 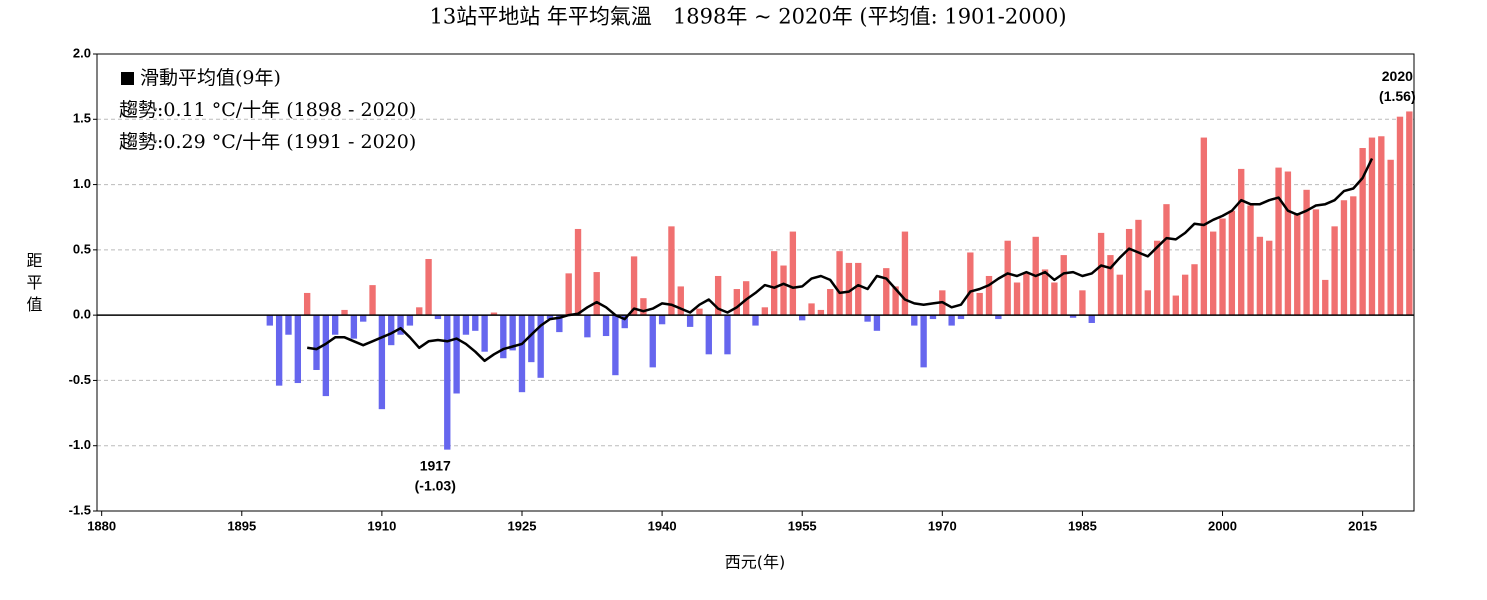 What do you see at coordinates (522, 525) in the screenshot?
I see `x-tick-label: 1925` at bounding box center [522, 525].